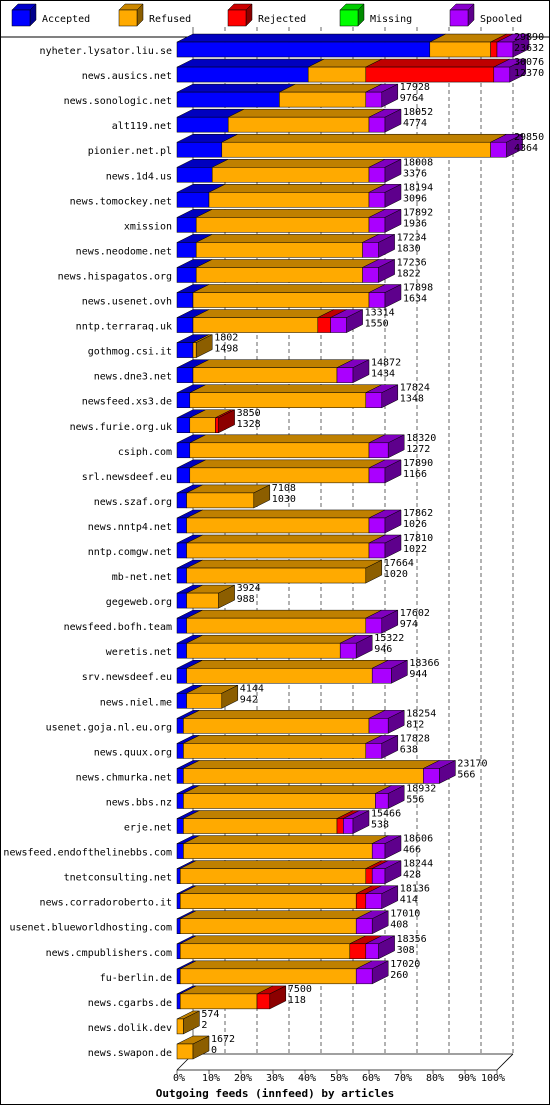 This screenshot has height=1105, width=550. I want to click on row-total: 7108, so click(284, 488).